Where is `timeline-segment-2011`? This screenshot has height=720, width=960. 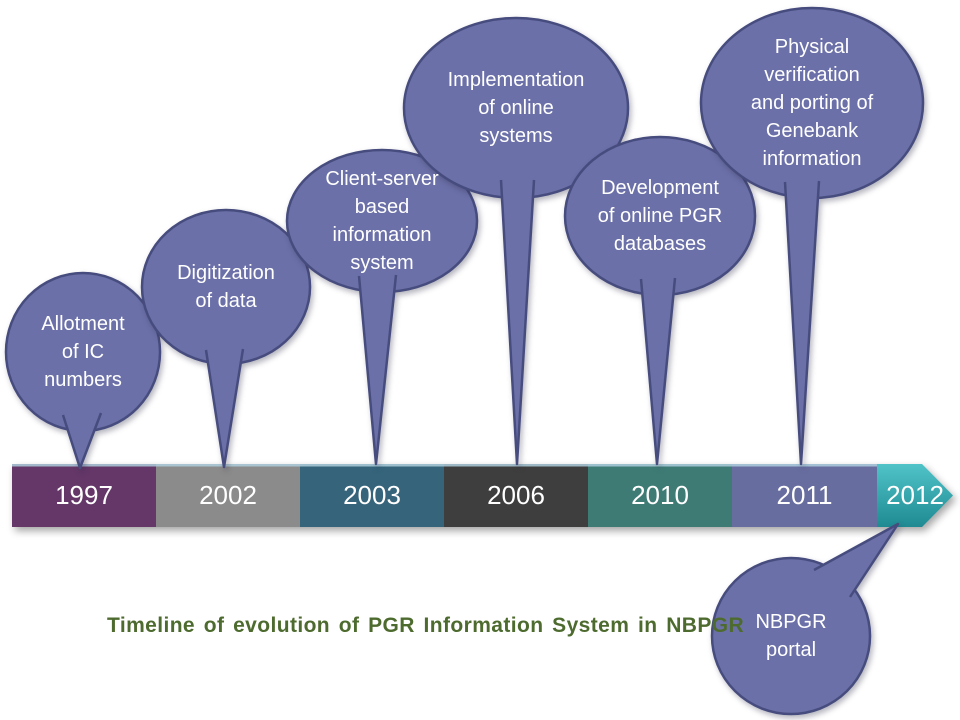 timeline-segment-2011 is located at coordinates (804, 495).